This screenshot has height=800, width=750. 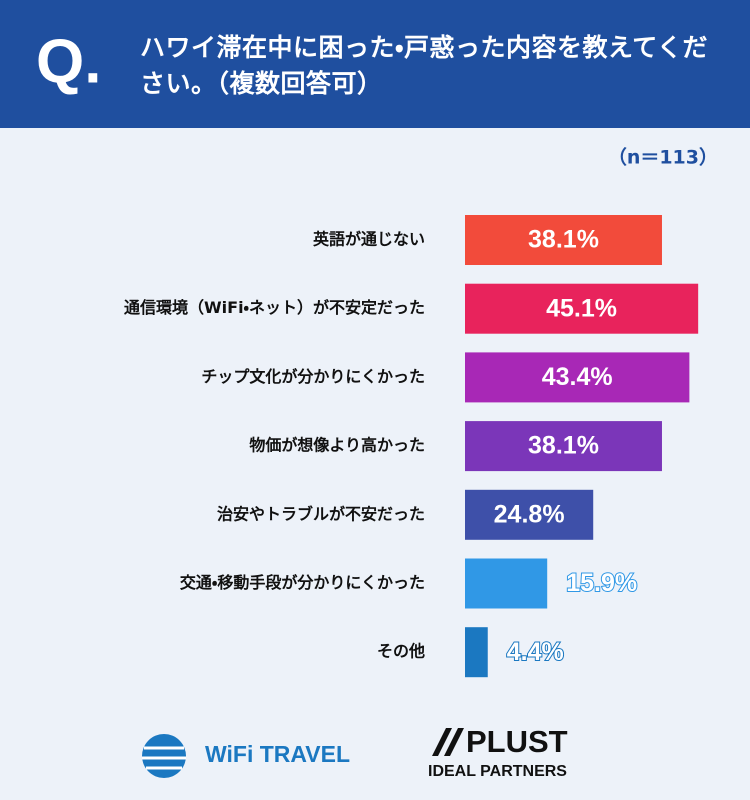 I want to click on logo-wifi: WiFi TRAVEL, so click(x=246, y=756).